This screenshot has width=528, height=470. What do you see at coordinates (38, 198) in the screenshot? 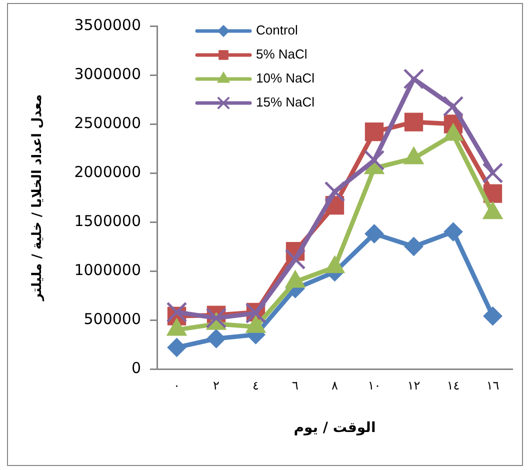
I see `y-axis-title: معدل اعداد الخلايا / خلية / مليلتر` at bounding box center [38, 198].